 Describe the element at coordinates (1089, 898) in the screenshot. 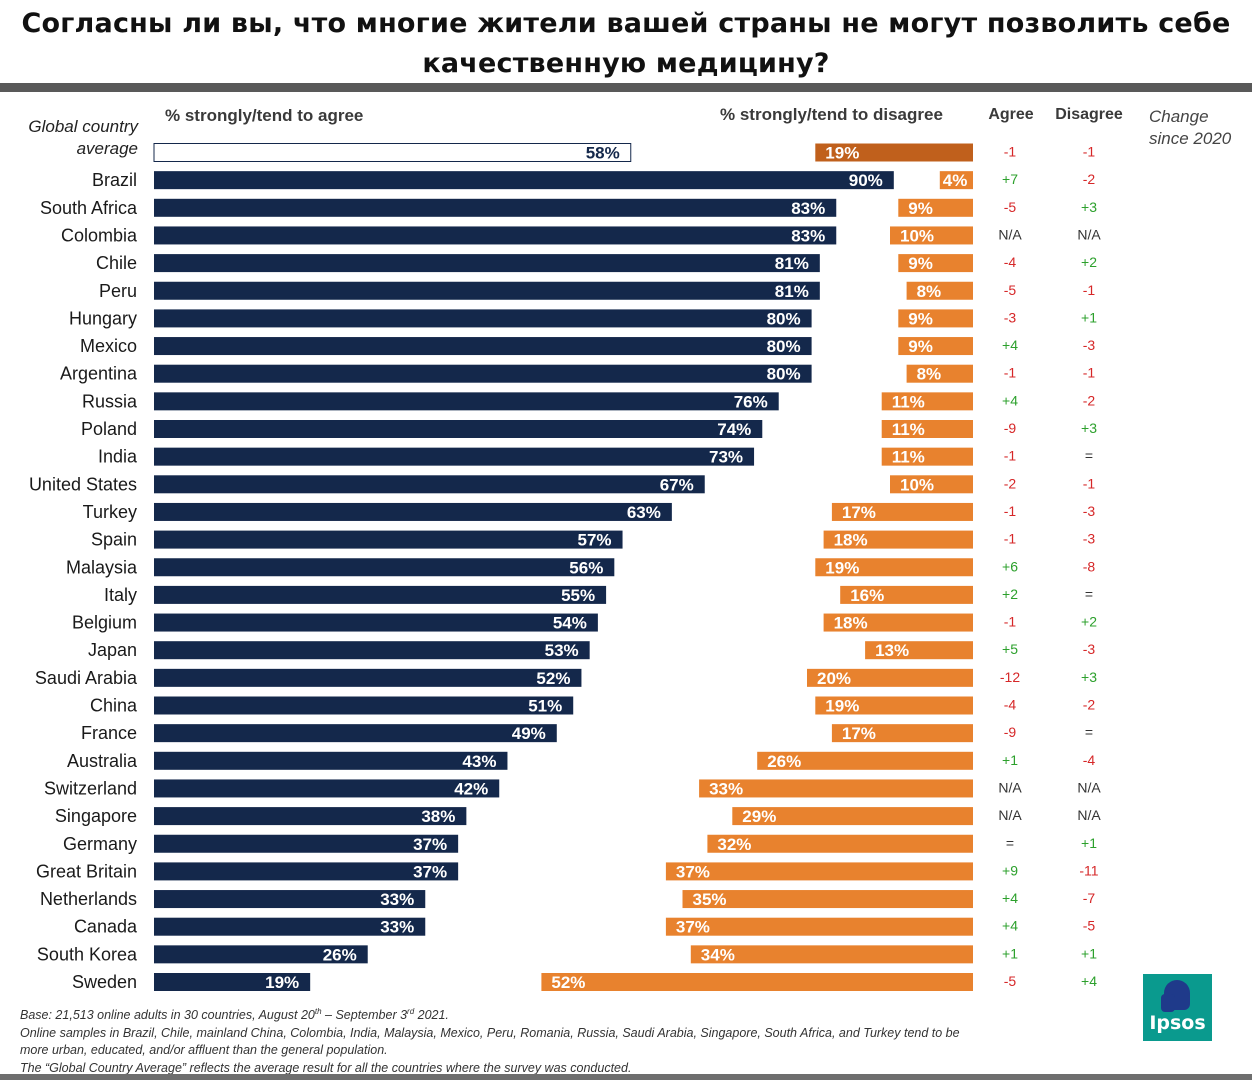

I see `change-disagree-value: -7` at that location.